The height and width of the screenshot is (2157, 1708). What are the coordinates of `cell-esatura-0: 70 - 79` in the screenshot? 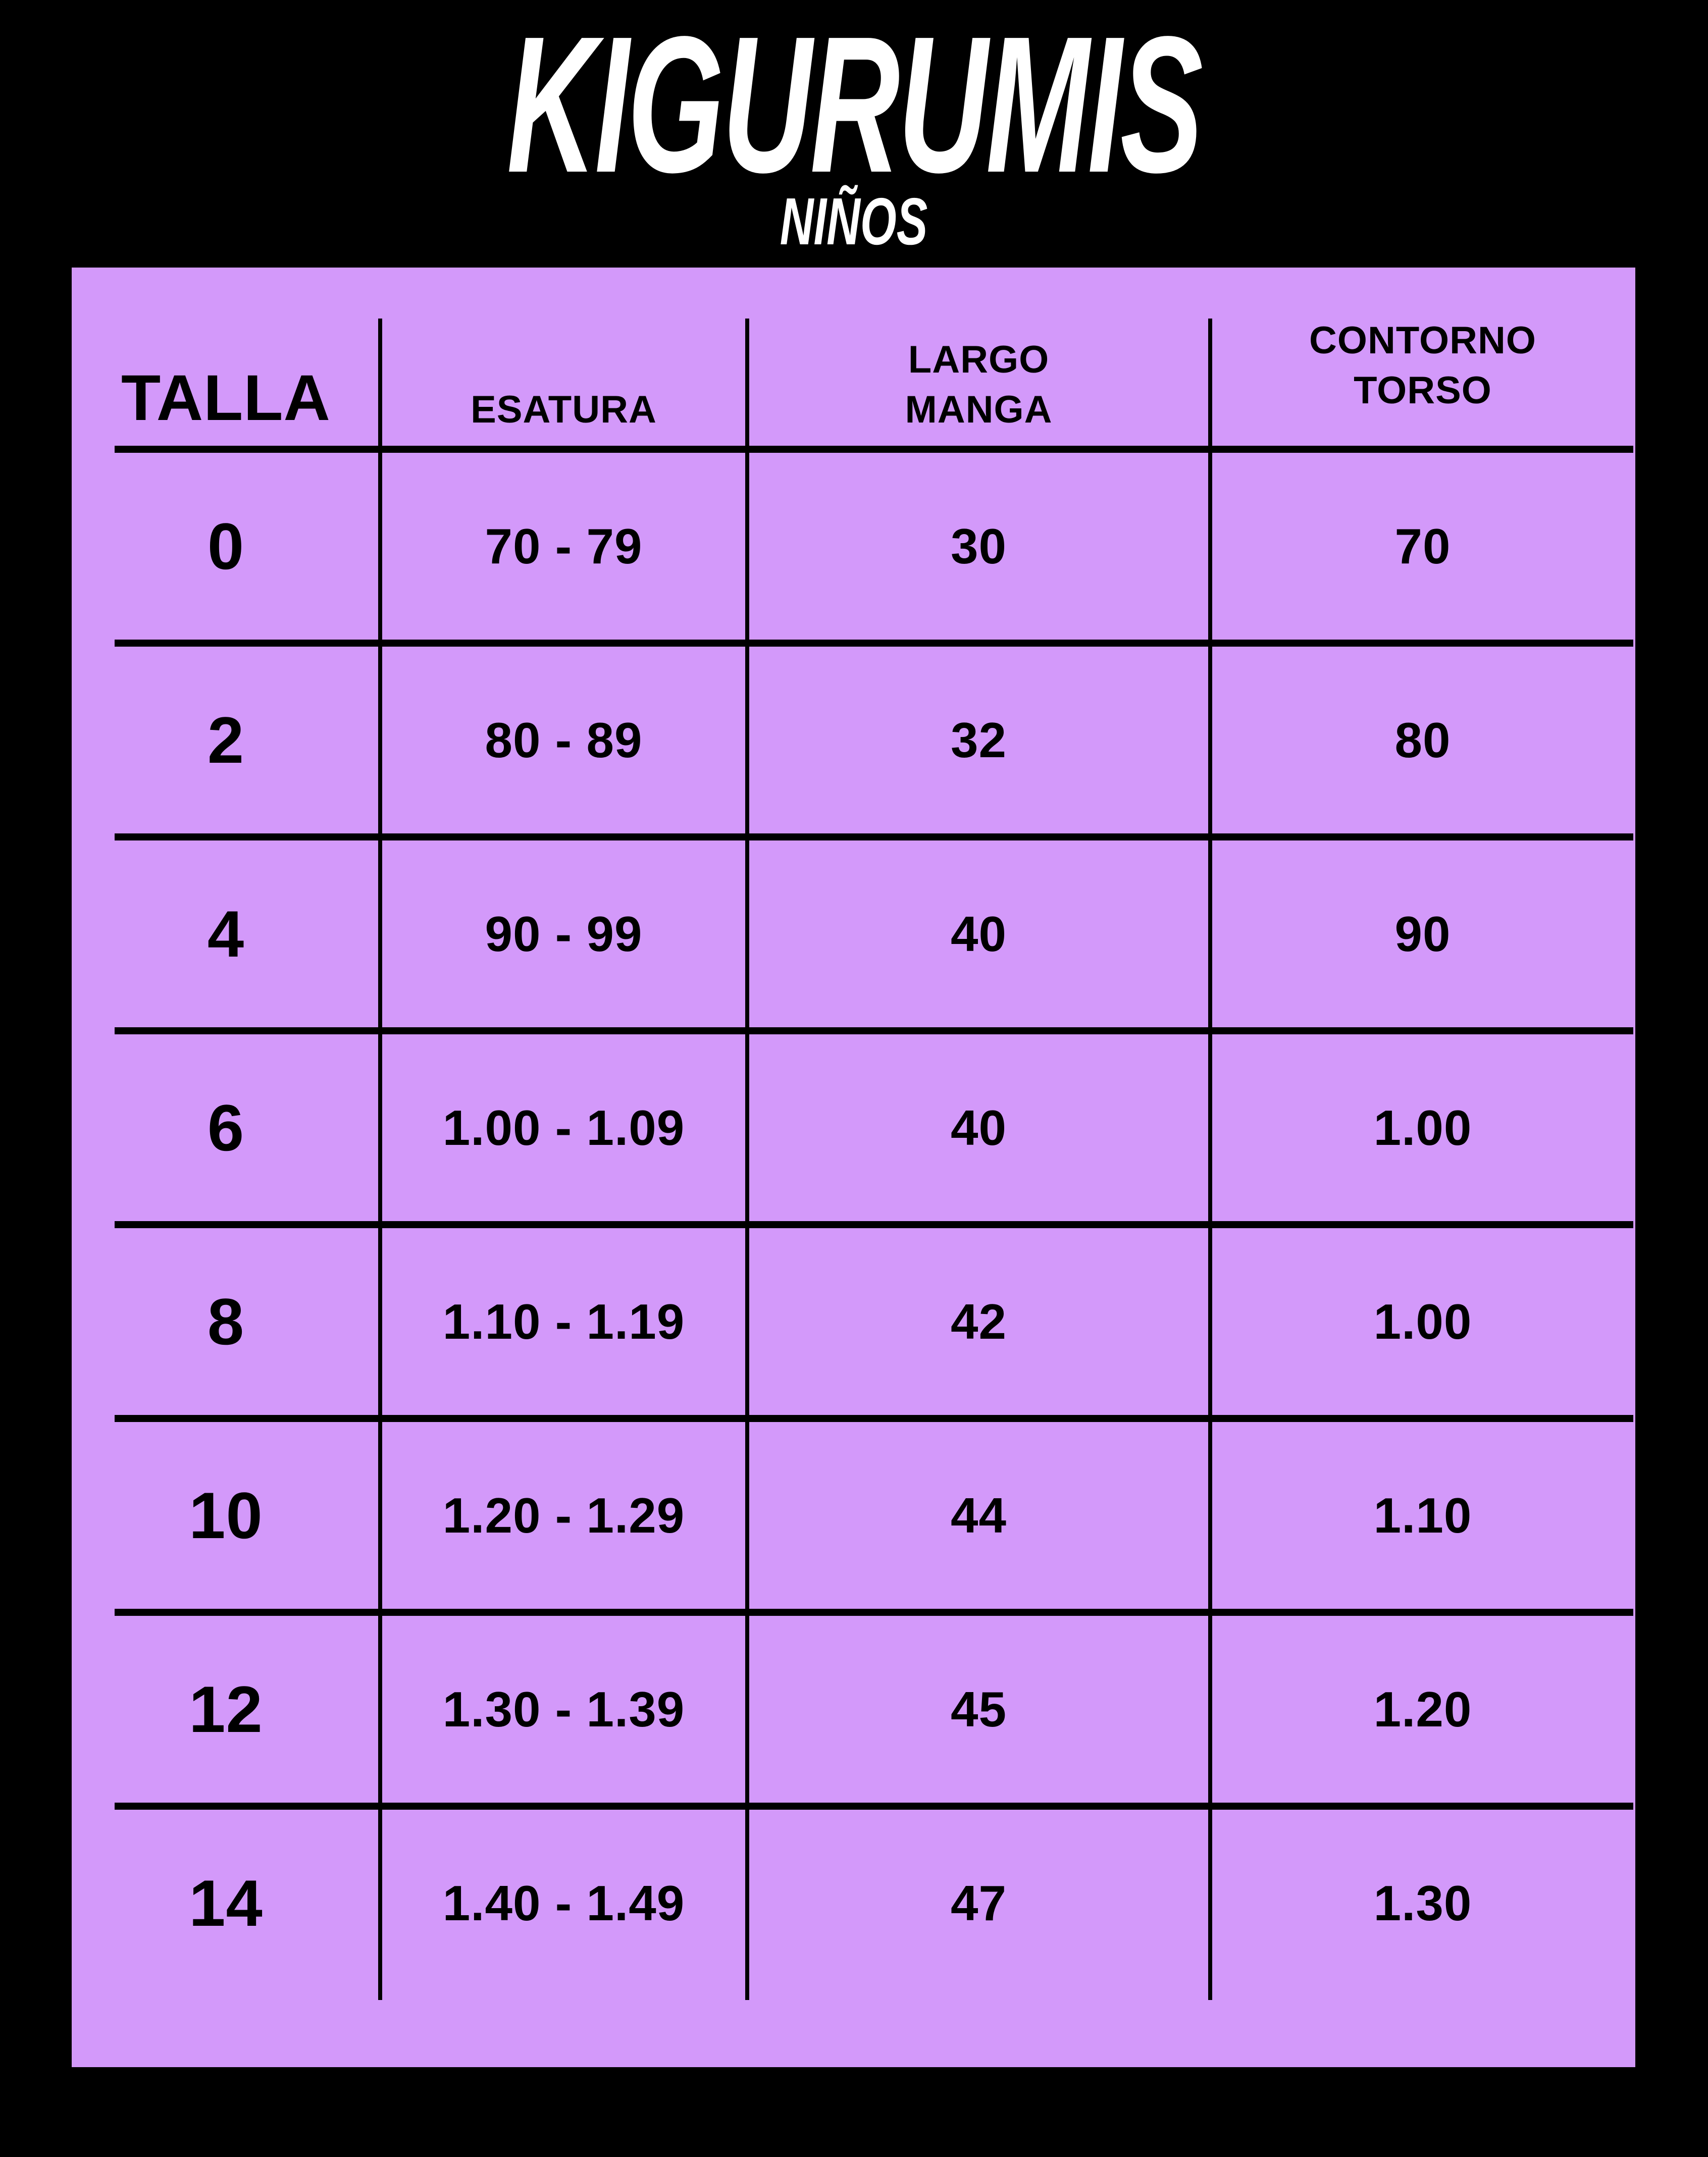 It's located at (564, 546).